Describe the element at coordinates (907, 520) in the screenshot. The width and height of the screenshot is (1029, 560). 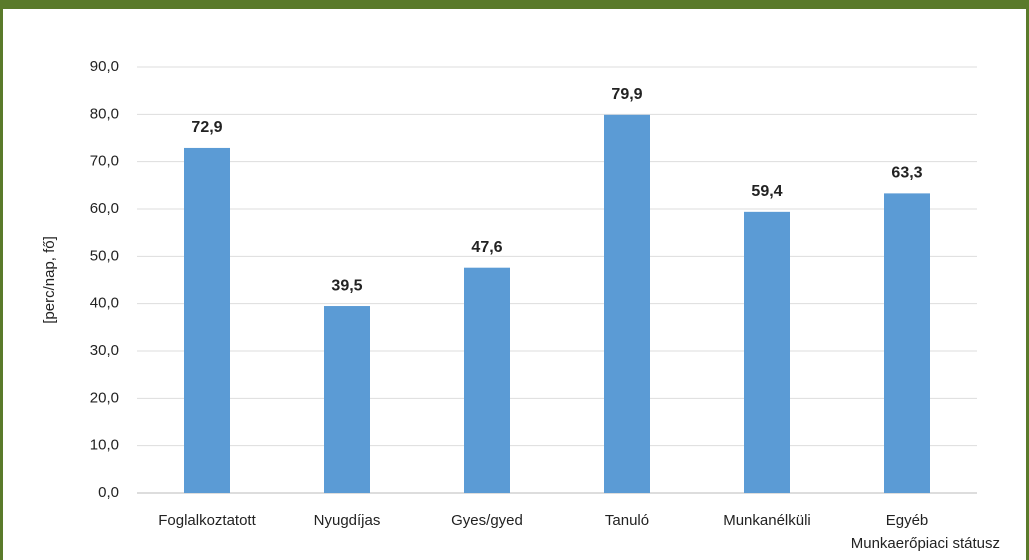
I see `x-tick-label: Egyéb` at that location.